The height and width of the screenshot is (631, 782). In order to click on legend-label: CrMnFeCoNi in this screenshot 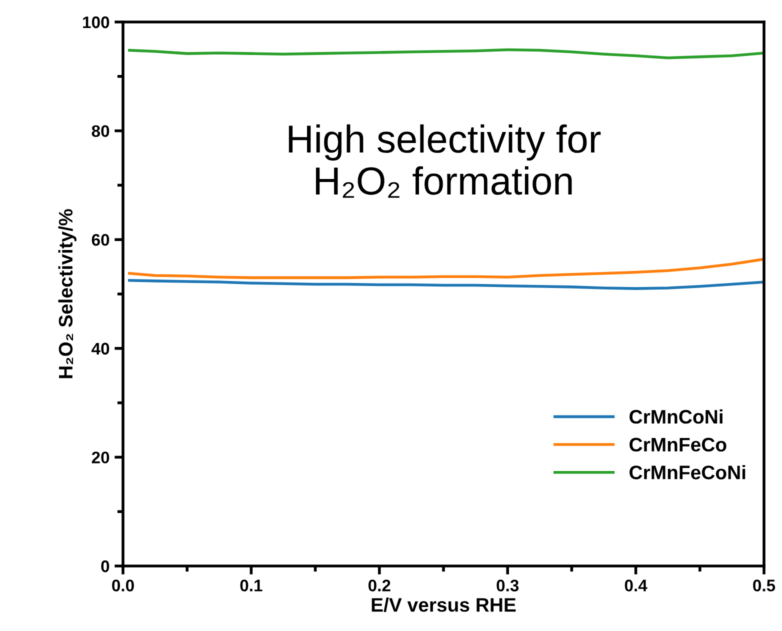, I will do `click(688, 472)`.